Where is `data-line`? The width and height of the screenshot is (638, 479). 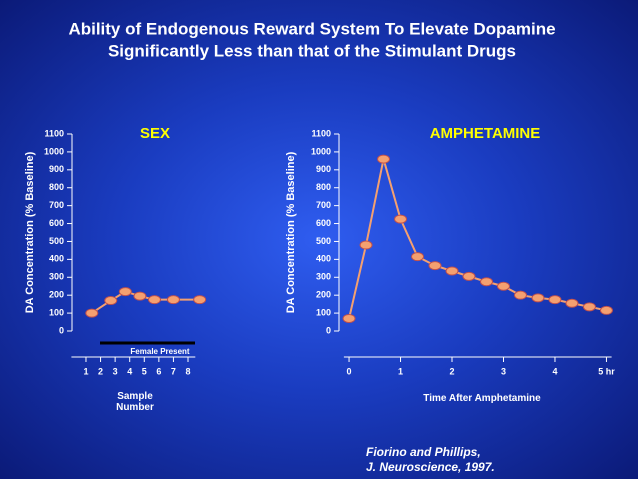
data-line is located at coordinates (477, 238).